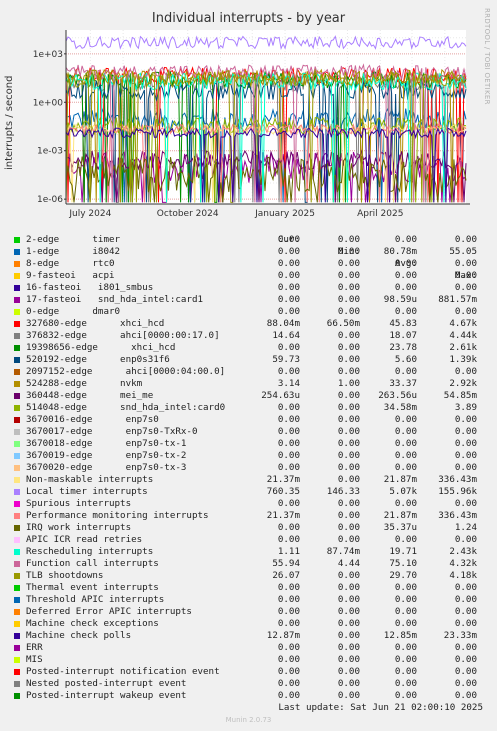 Image resolution: width=497 pixels, height=731 pixels. What do you see at coordinates (460, 395) in the screenshot?
I see `legend-max: 54.85m` at bounding box center [460, 395].